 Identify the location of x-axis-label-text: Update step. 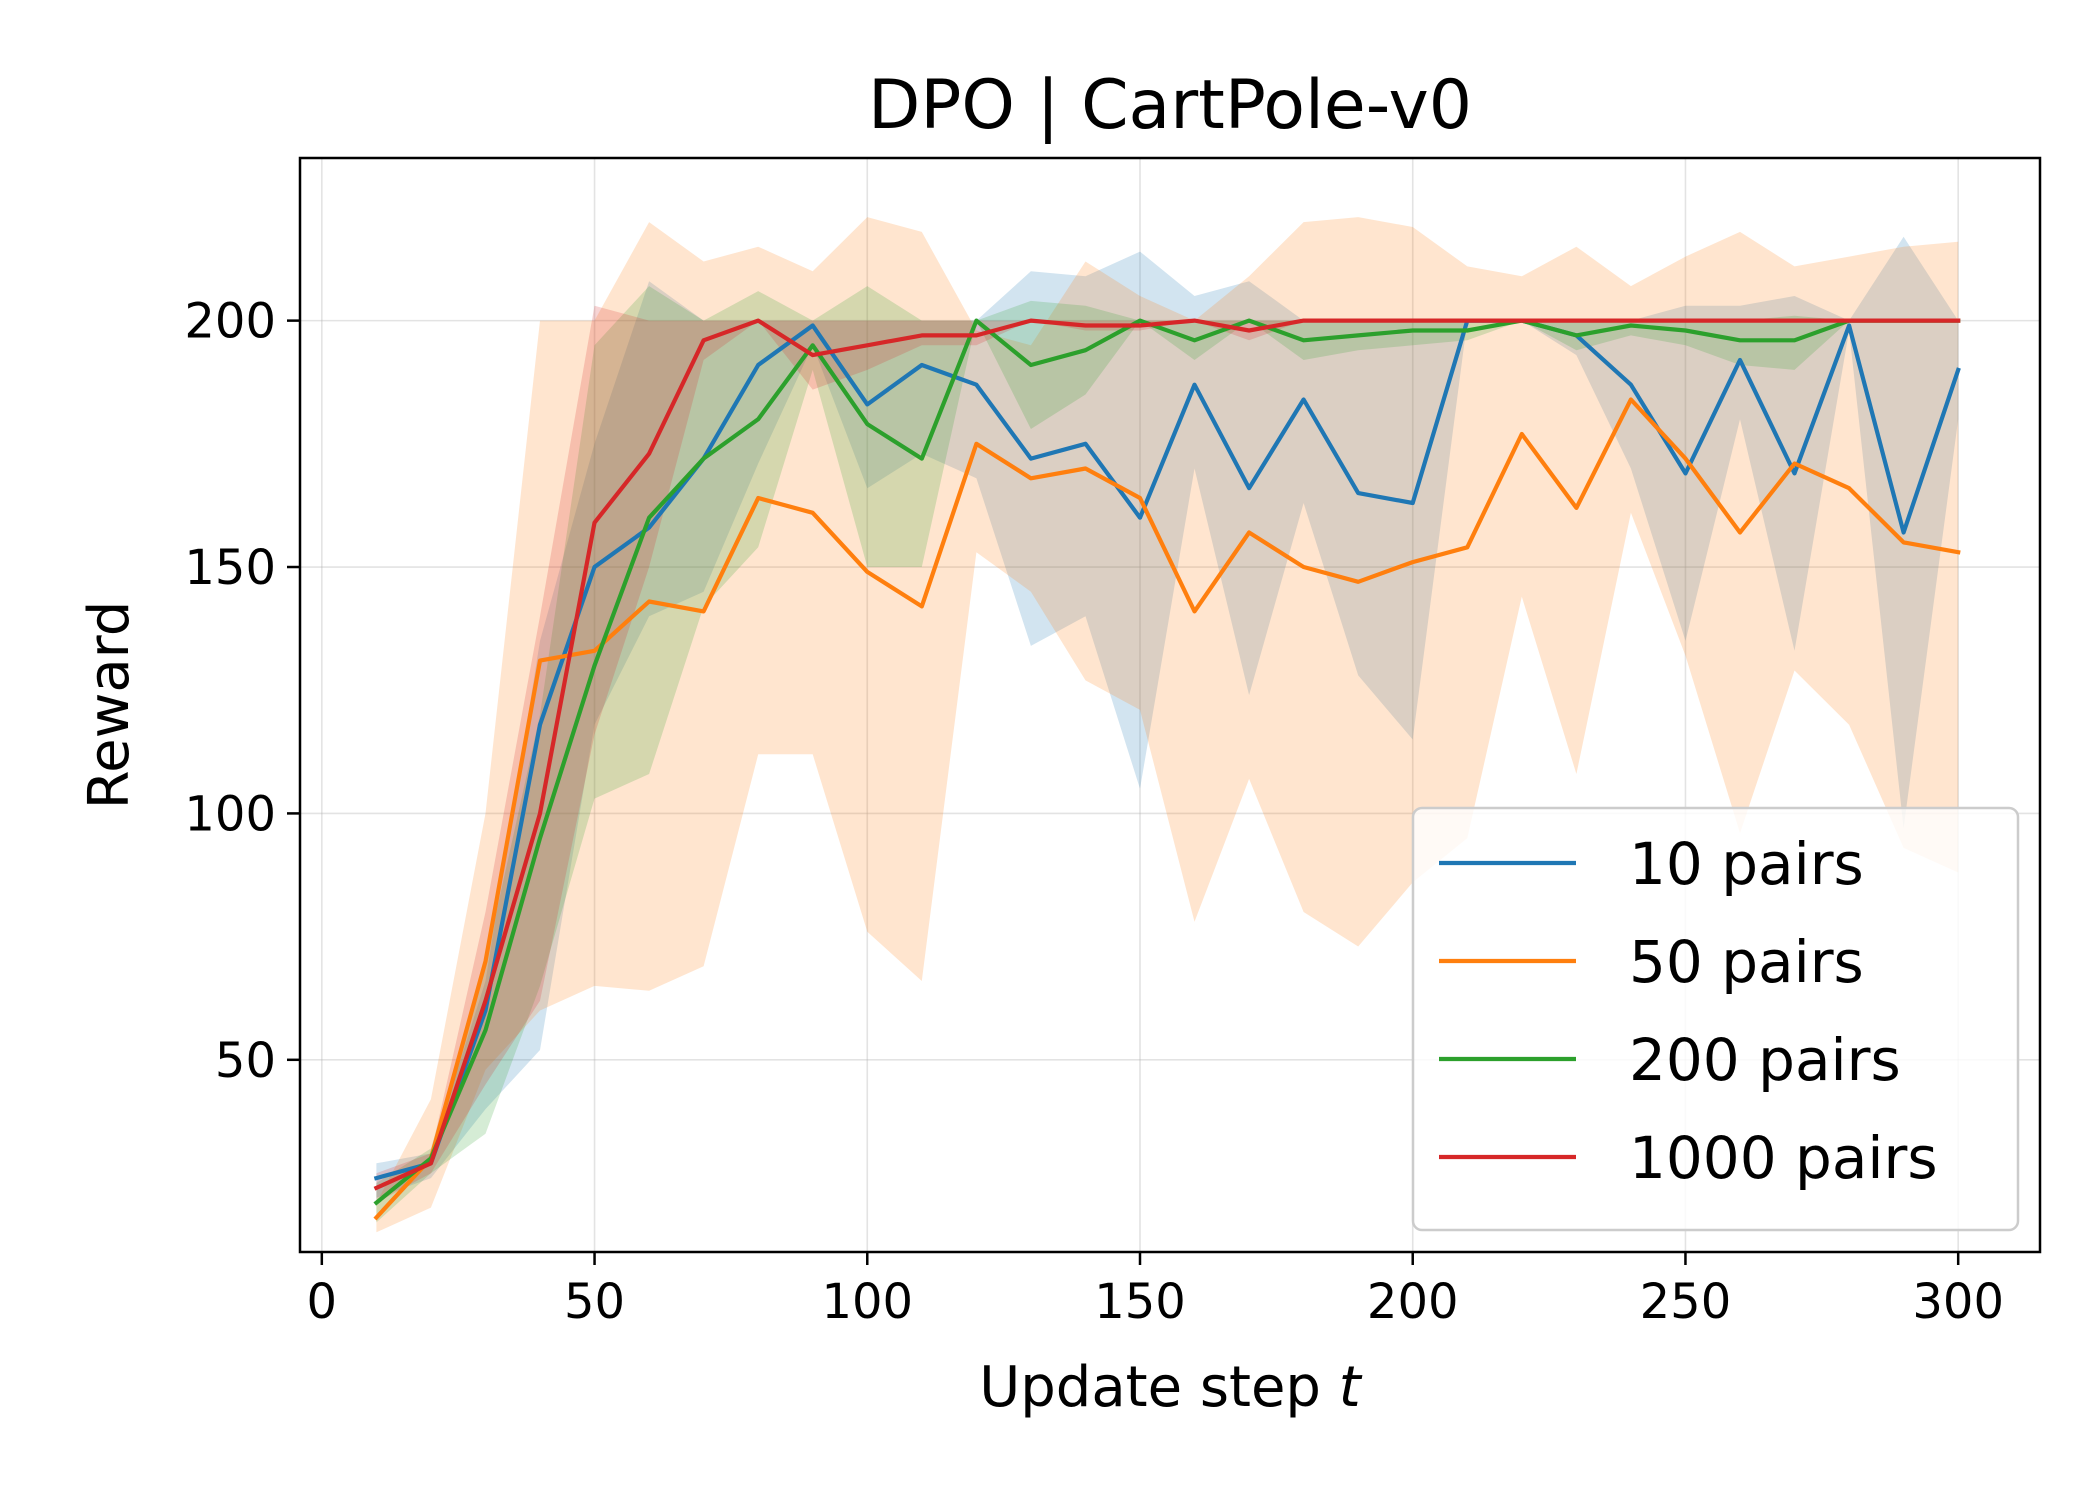
(1159, 1387).